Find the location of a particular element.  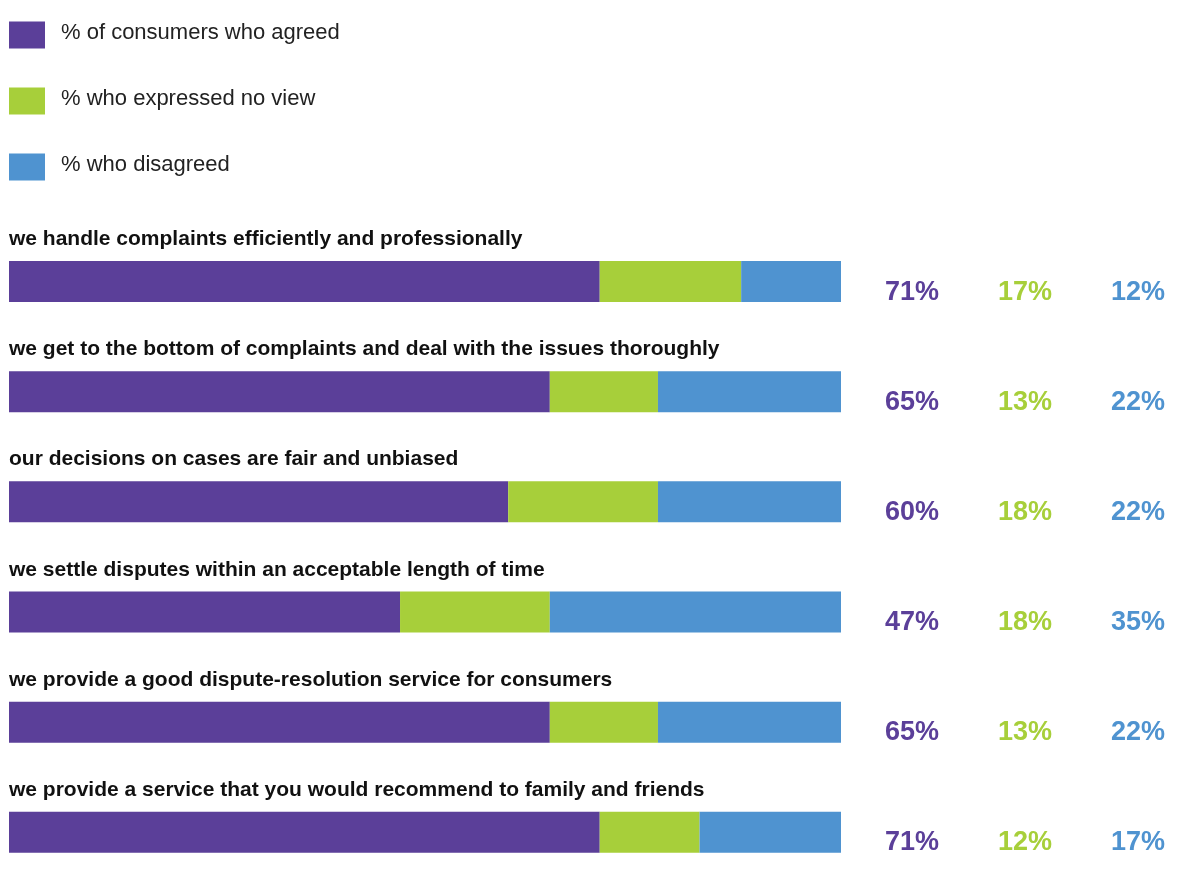

data-label: 47% is located at coordinates (912, 621).